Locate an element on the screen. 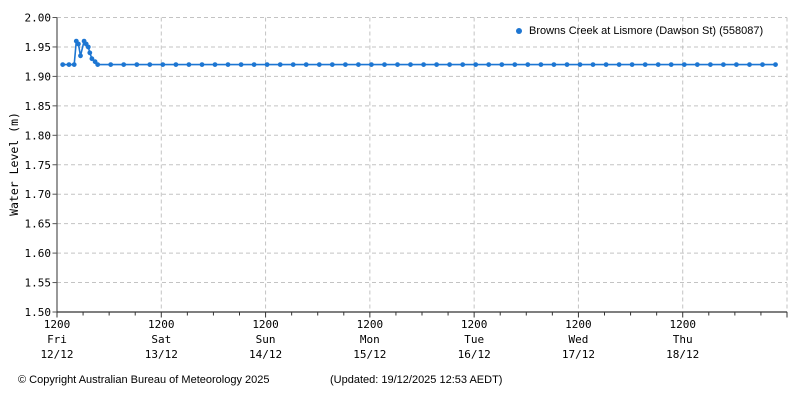  y-tick-label: 1.55 is located at coordinates (38, 283).